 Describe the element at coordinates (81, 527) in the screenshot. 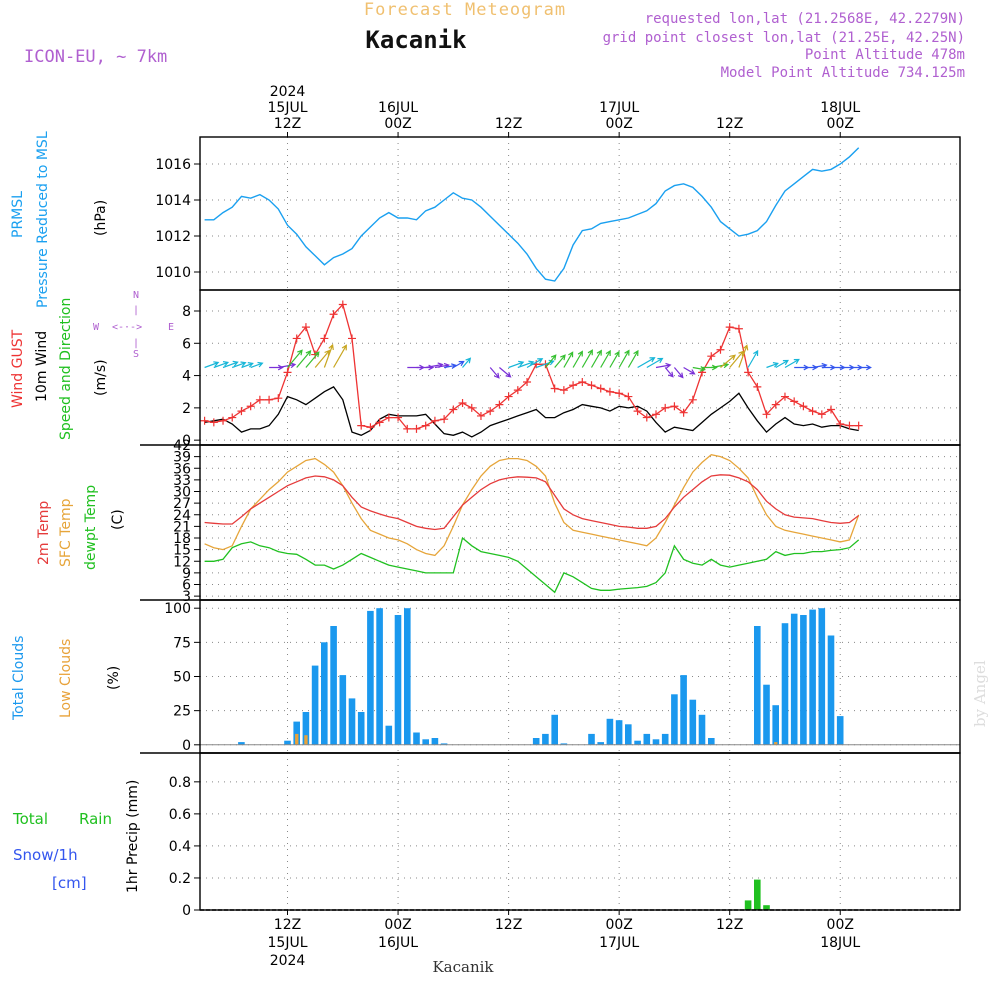

I see `temp-labels: 2m Temp SFC Temp dewpt Temp (C)` at that location.